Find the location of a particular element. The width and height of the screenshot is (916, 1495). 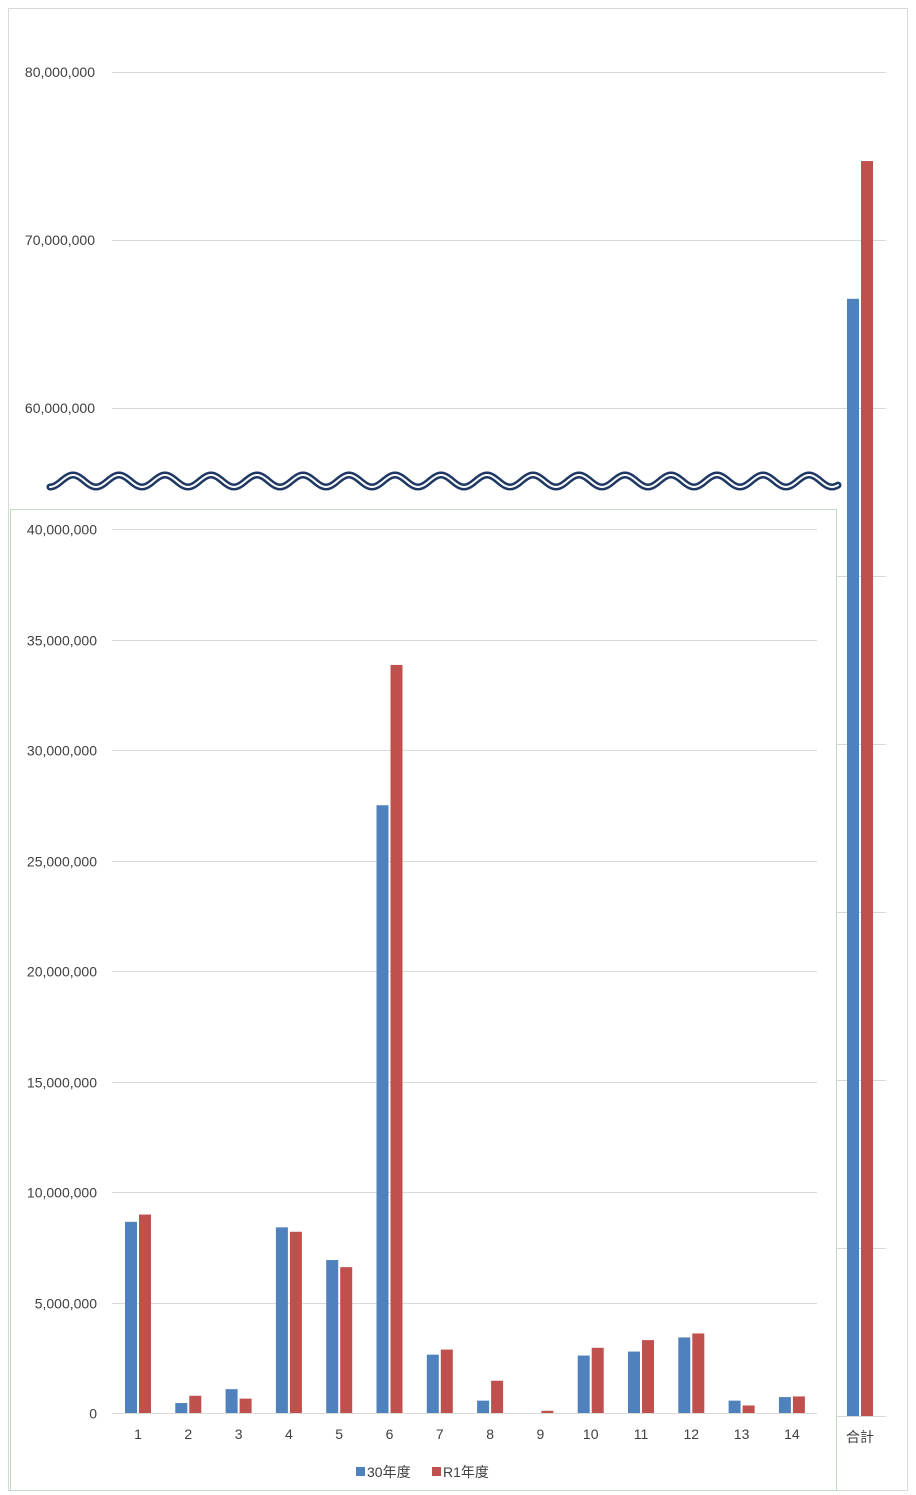

category-label: 2 is located at coordinates (188, 1434).